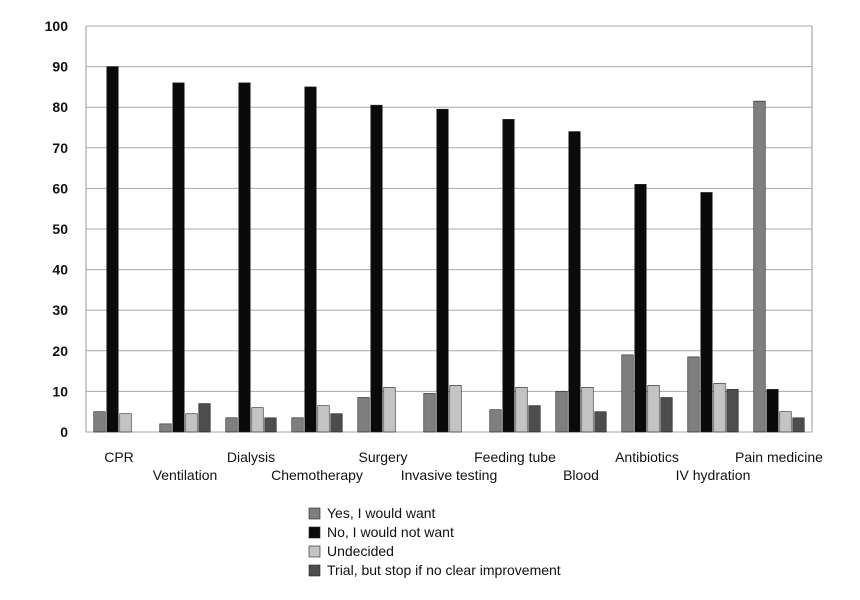  What do you see at coordinates (779, 457) in the screenshot?
I see `category-label: Pain medicine` at bounding box center [779, 457].